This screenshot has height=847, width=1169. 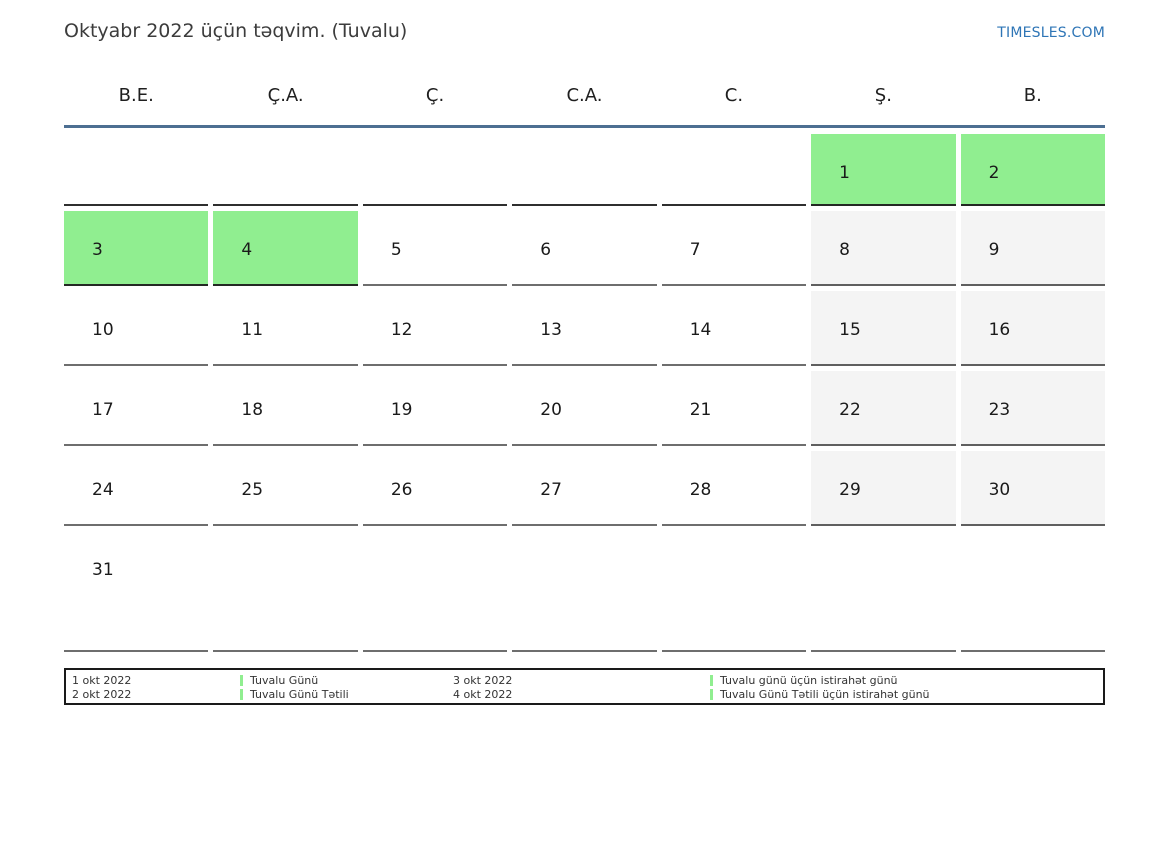 I want to click on legend-date: 3 okt 2022, so click(x=483, y=680).